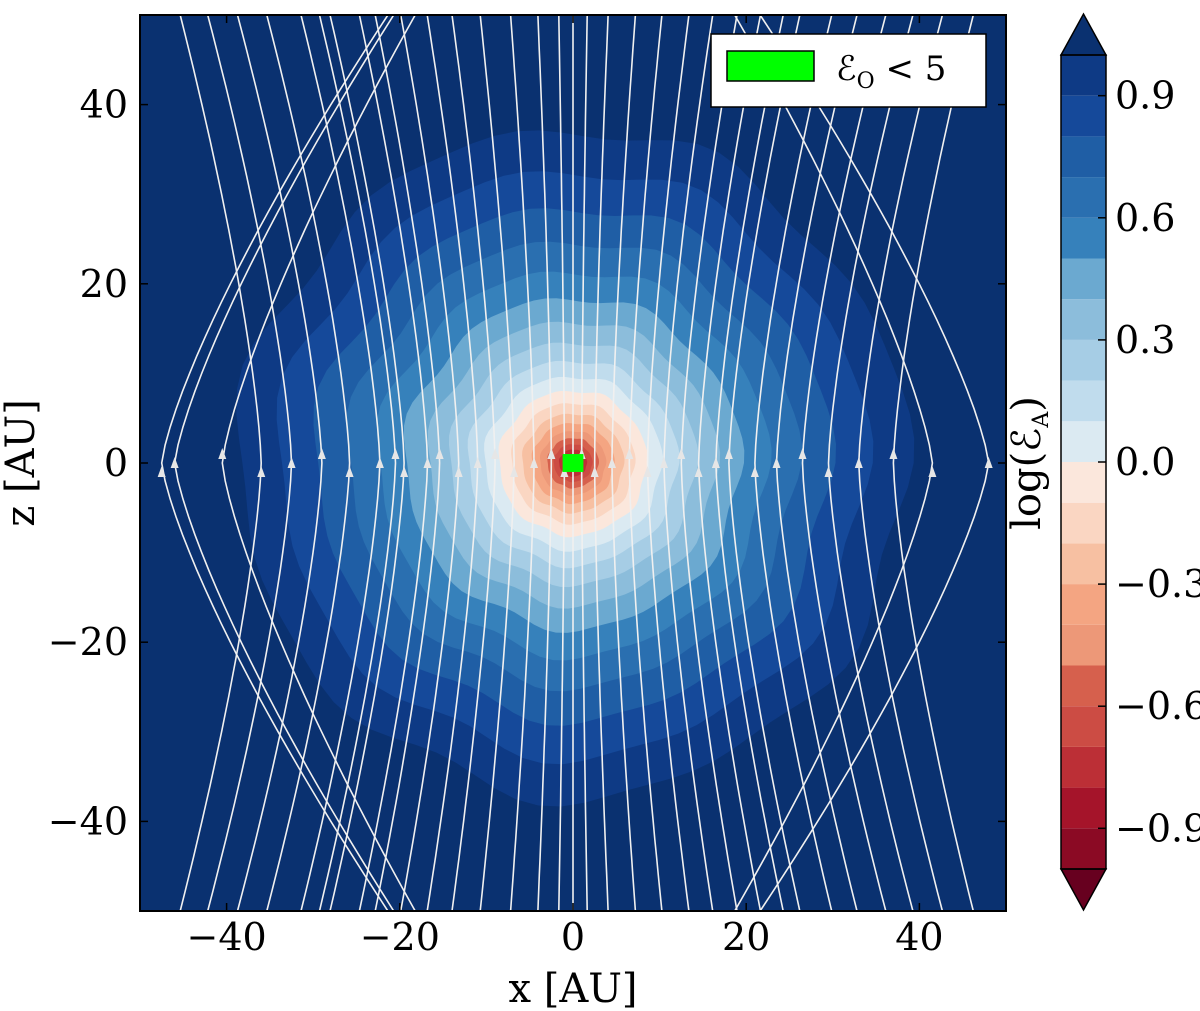  I want to click on colorbar-label-sub: A, so click(1041, 420).